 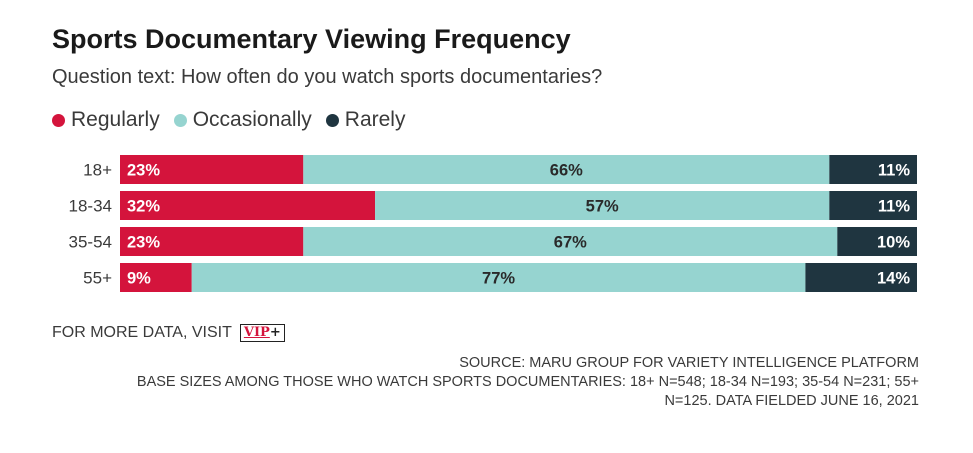 What do you see at coordinates (180, 120) in the screenshot?
I see `legend-dot-occasionally` at bounding box center [180, 120].